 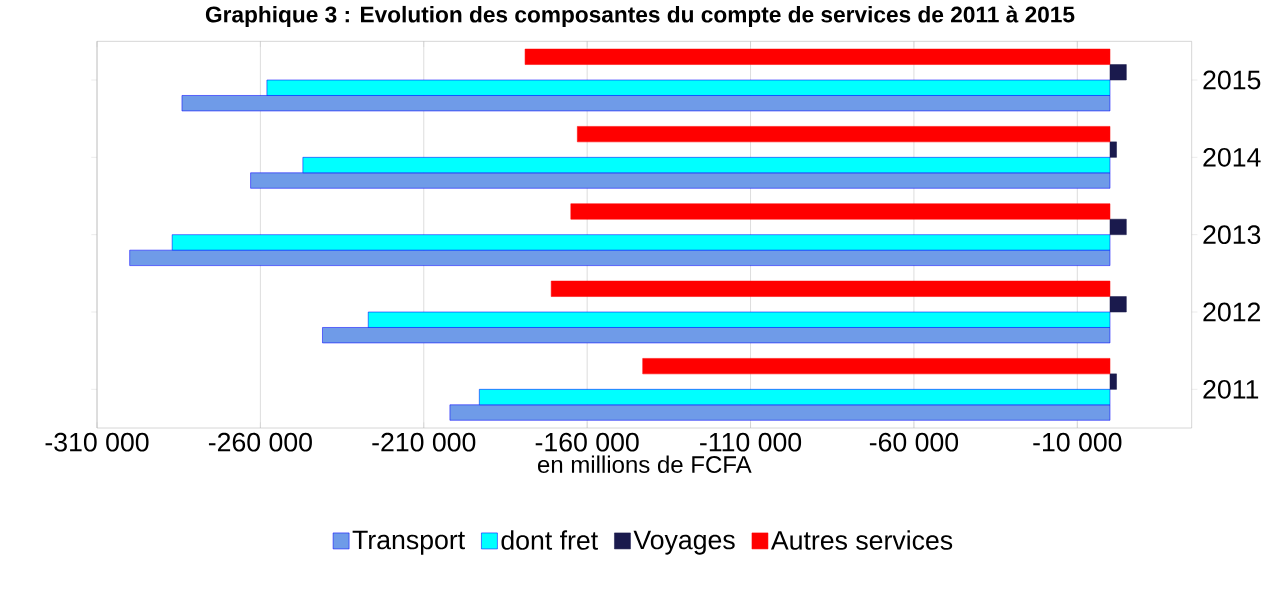 What do you see at coordinates (97, 442) in the screenshot?
I see `x-tick-label: -310 000` at bounding box center [97, 442].